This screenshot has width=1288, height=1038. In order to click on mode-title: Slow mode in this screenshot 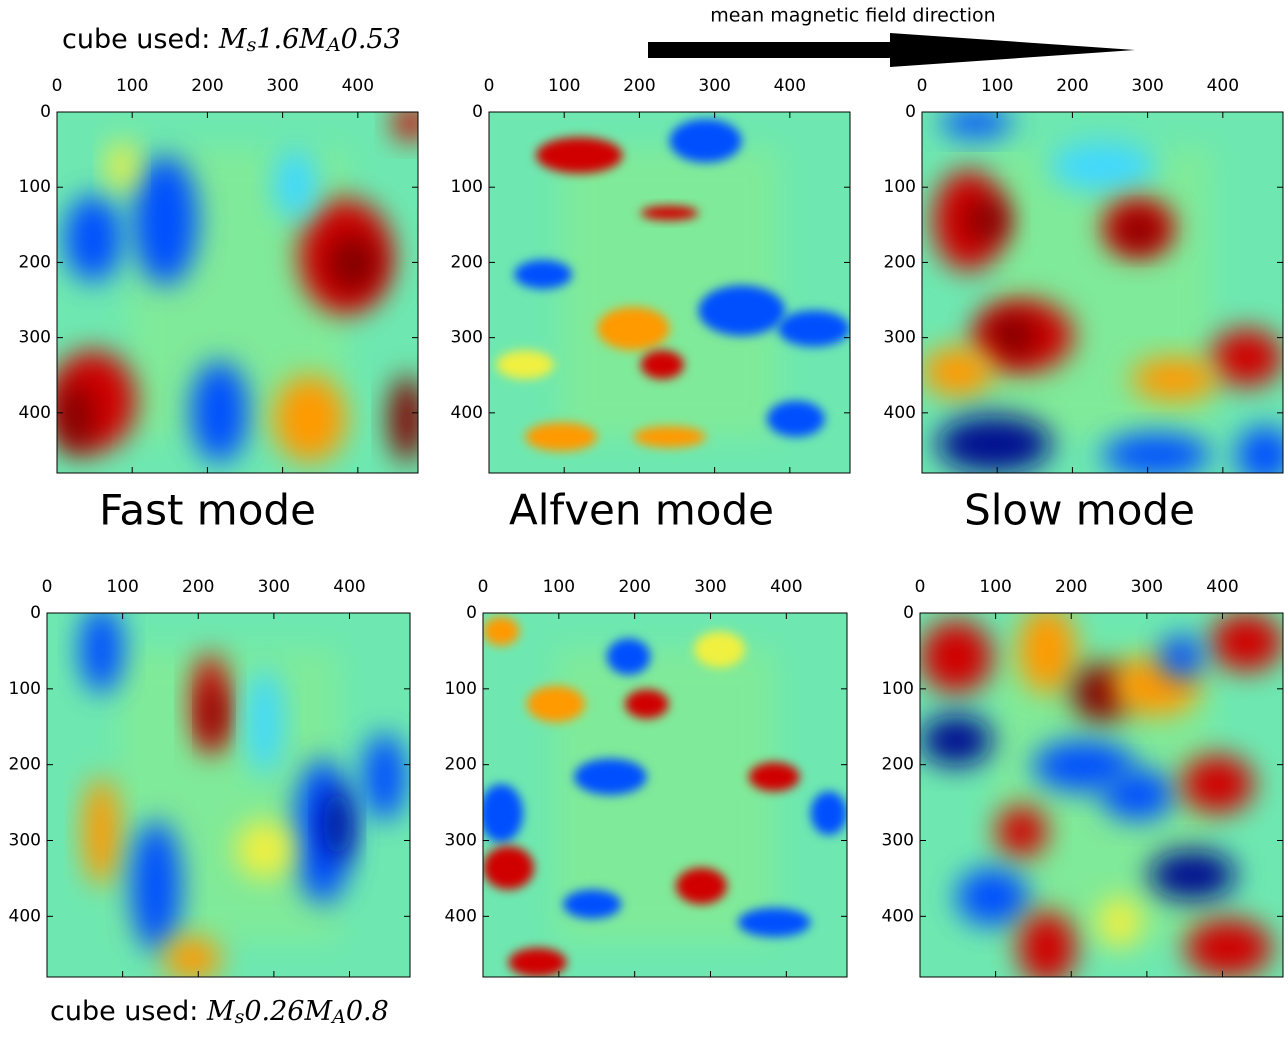, I will do `click(1079, 510)`.